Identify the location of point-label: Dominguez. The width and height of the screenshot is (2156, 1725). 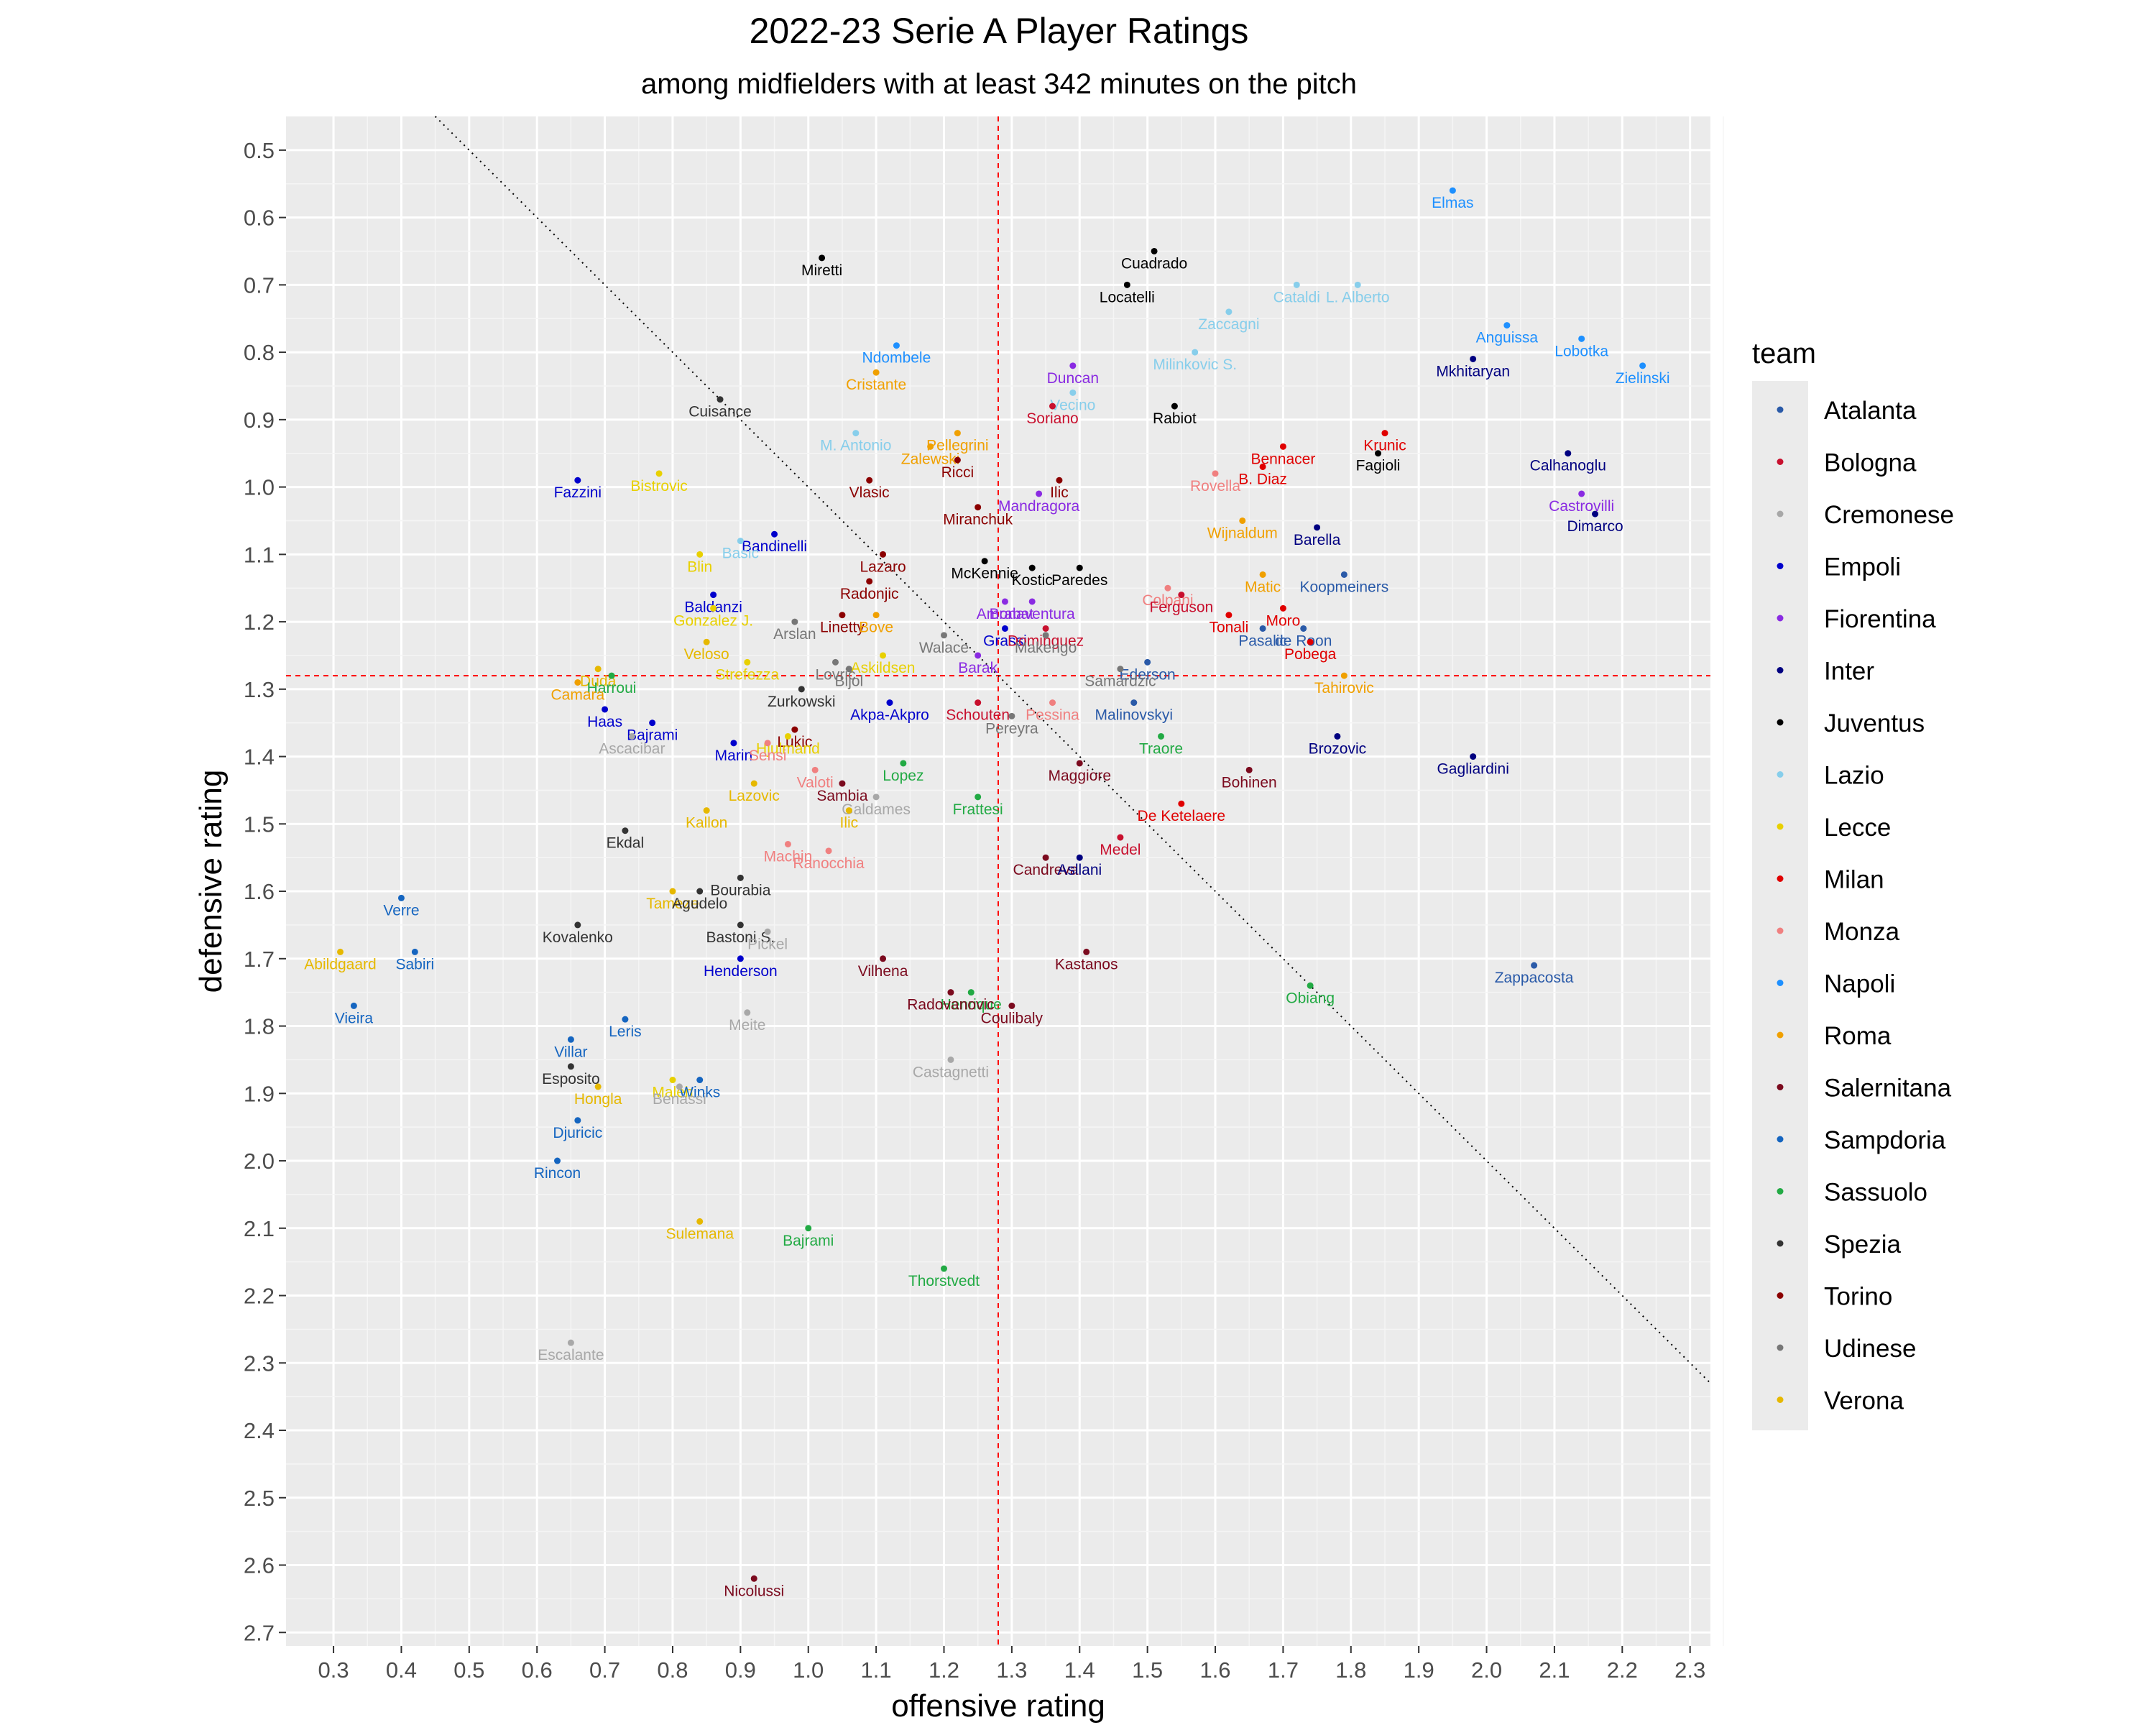
(1046, 640).